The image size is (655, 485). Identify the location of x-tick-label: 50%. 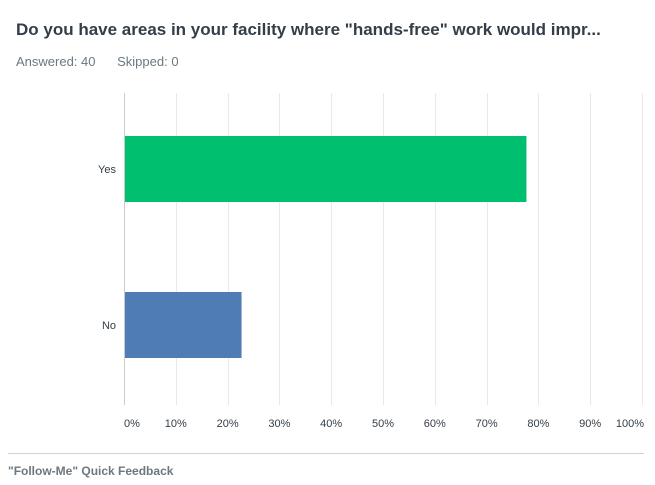
(383, 424).